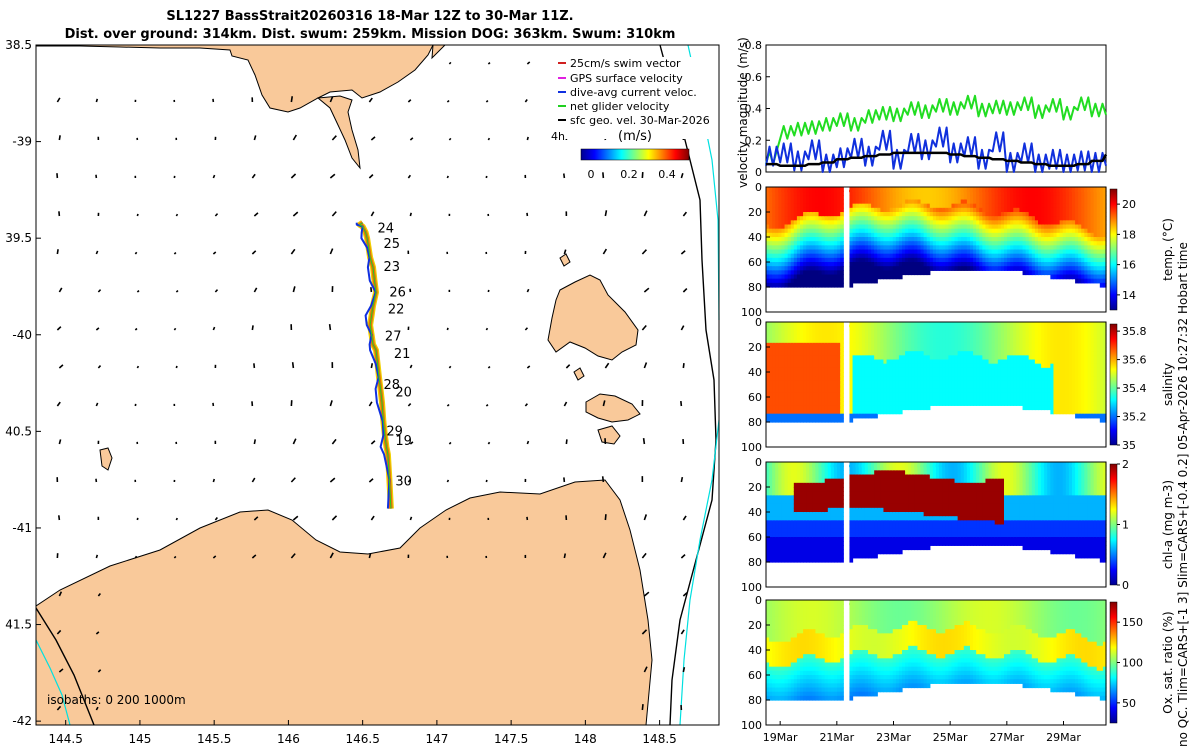 The image size is (1200, 750). Describe the element at coordinates (397, 292) in the screenshot. I see `day-label: 26` at that location.